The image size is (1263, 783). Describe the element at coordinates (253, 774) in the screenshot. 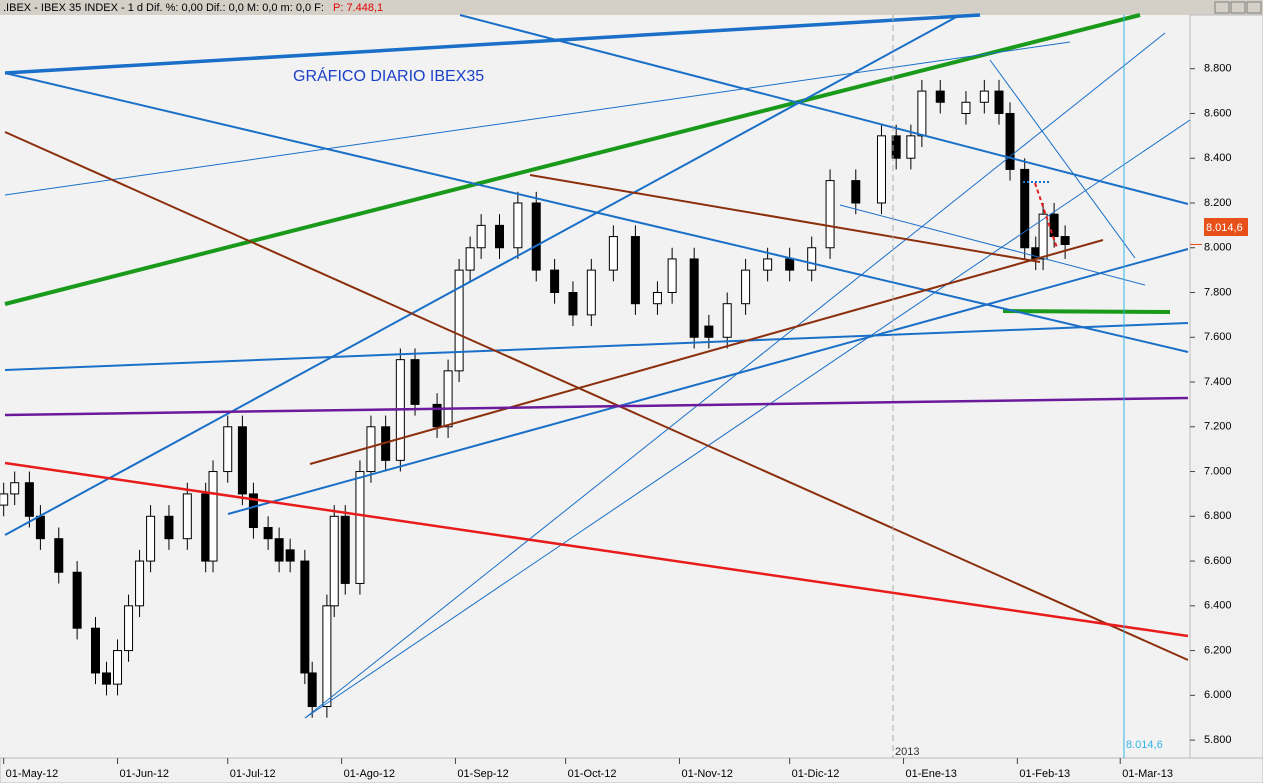

I see `x-tick-label: 01-Jul-12` at that location.